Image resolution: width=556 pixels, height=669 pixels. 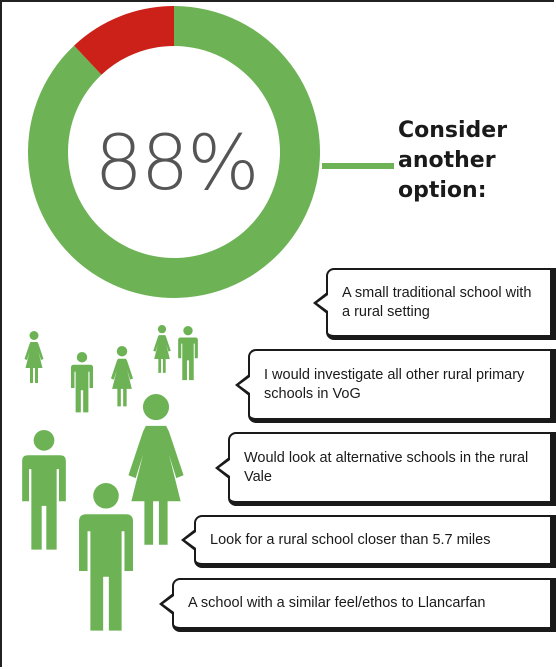 What do you see at coordinates (447, 160) in the screenshot?
I see `headline-line-2: another` at bounding box center [447, 160].